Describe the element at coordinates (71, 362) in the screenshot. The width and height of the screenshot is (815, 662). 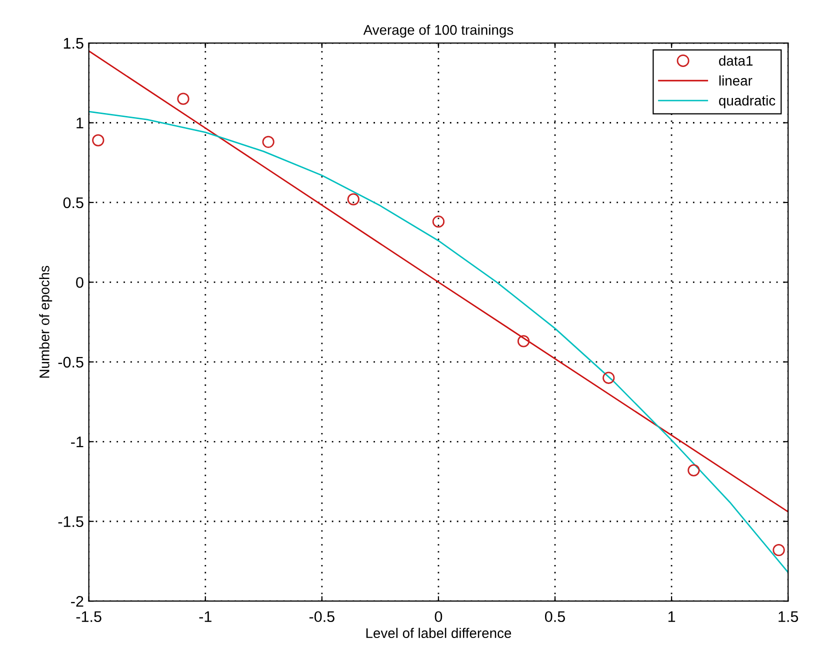
I see `y-tick-label: -0.5` at that location.